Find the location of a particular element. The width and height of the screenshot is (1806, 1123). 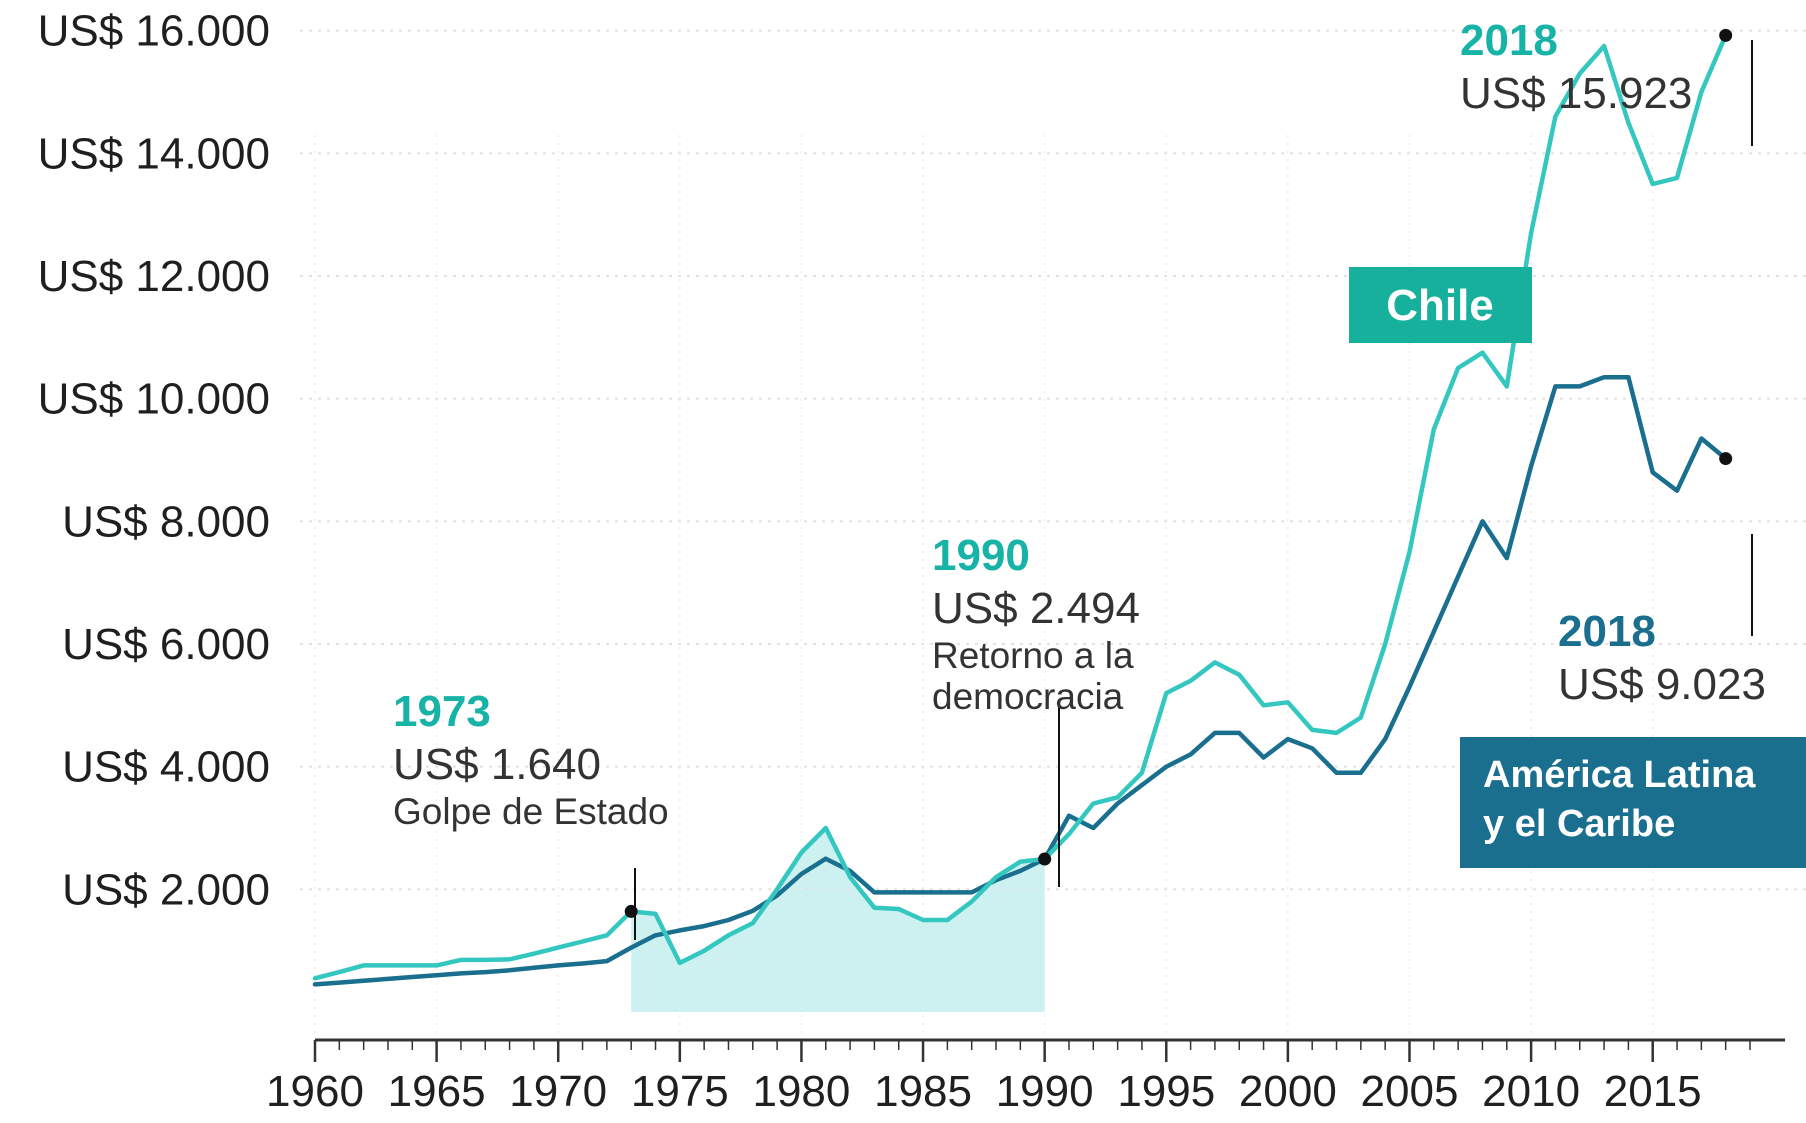

annotation-note: democracia is located at coordinates (1028, 696).